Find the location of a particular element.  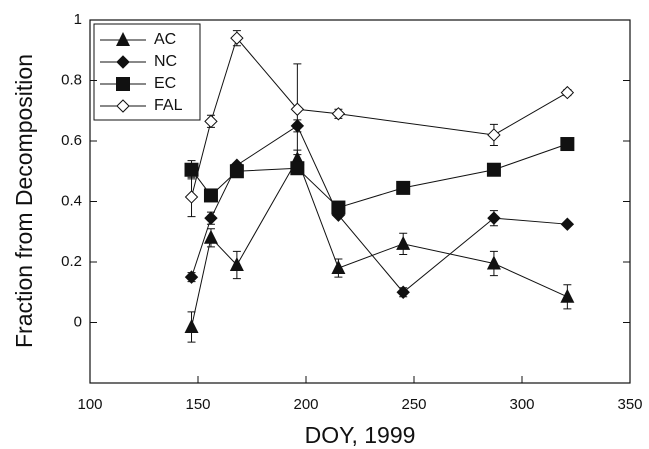

y-tick-label: 0.8 is located at coordinates (71, 79).